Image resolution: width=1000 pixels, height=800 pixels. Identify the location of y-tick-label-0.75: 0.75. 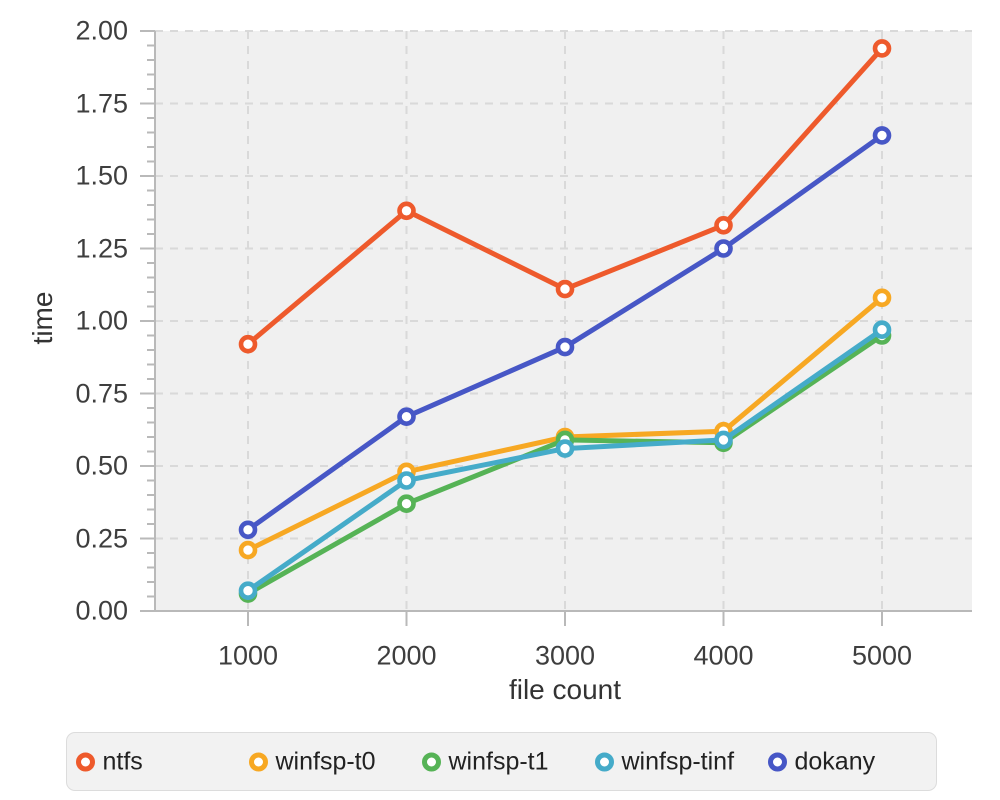
(101, 393).